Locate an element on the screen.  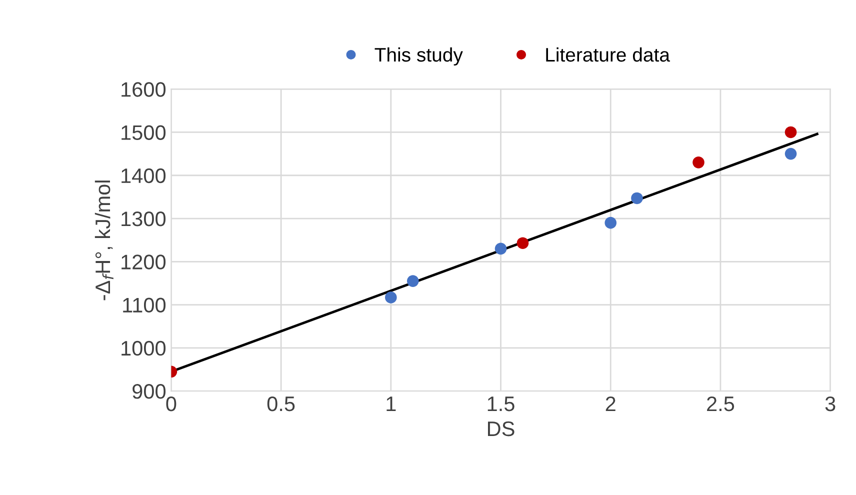
x-tick-label: 0.5 is located at coordinates (281, 404).